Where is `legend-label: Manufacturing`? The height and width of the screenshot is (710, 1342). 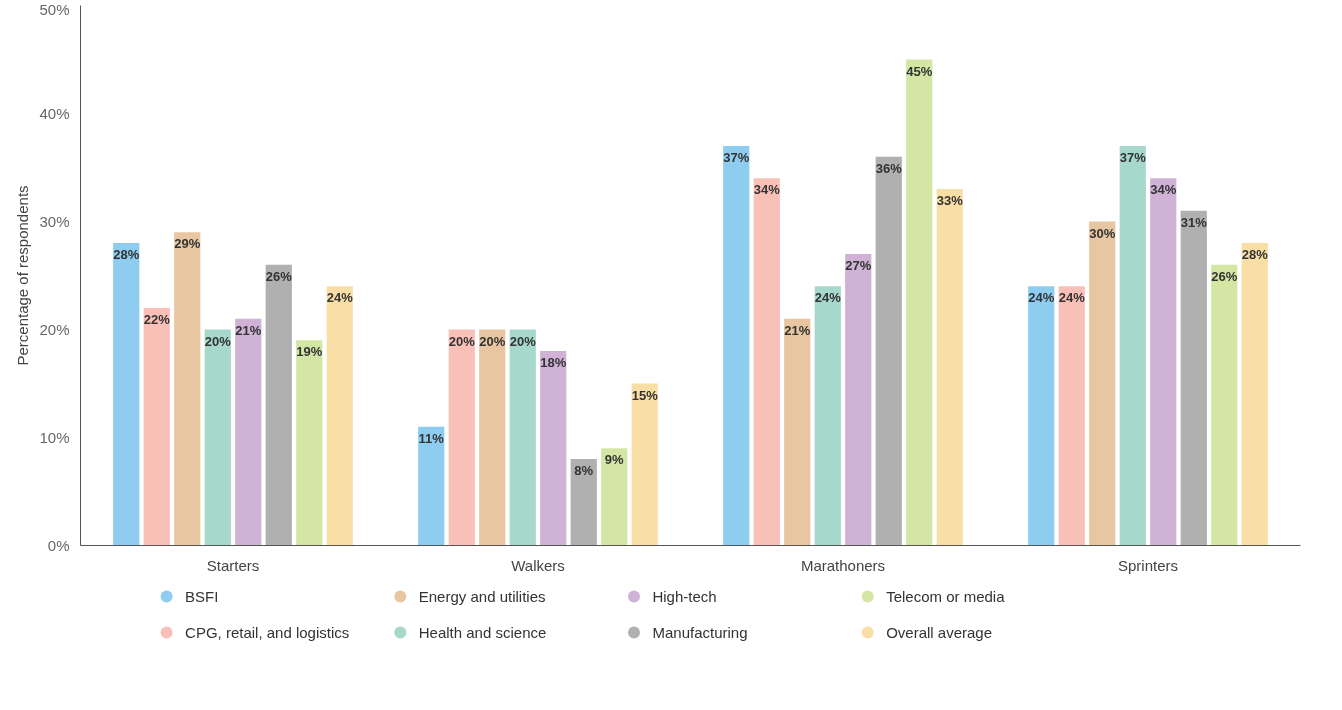
legend-label: Manufacturing is located at coordinates (700, 632).